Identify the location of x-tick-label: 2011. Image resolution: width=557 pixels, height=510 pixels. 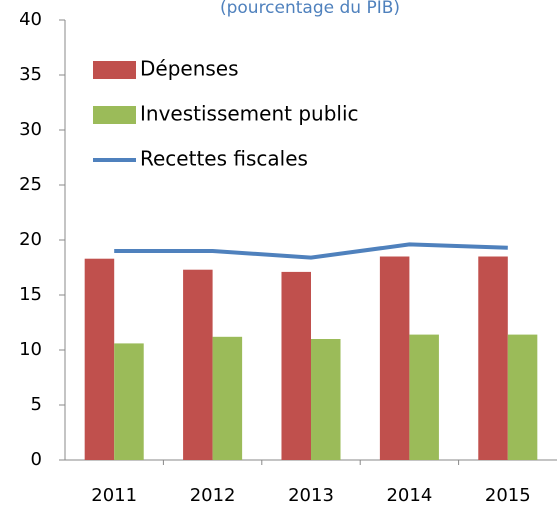
(114, 495).